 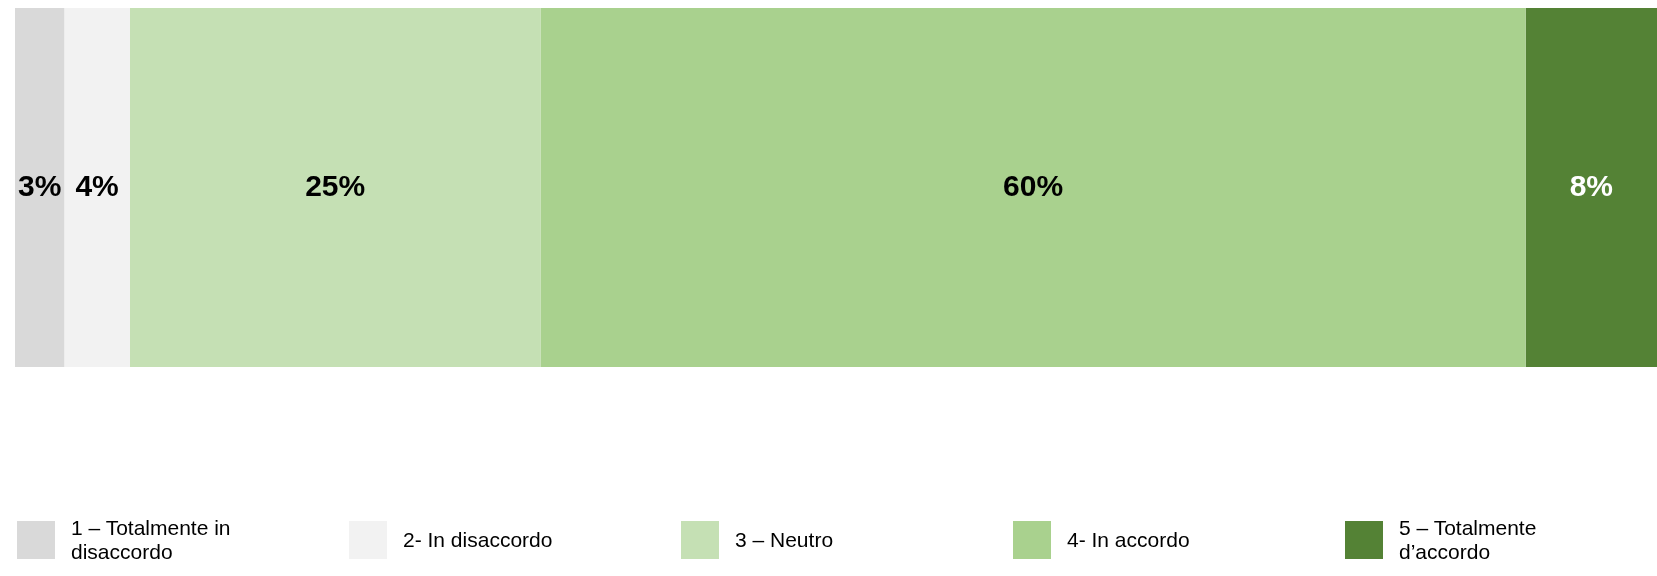 What do you see at coordinates (1129, 540) in the screenshot?
I see `legend-label: 4- In accordo` at bounding box center [1129, 540].